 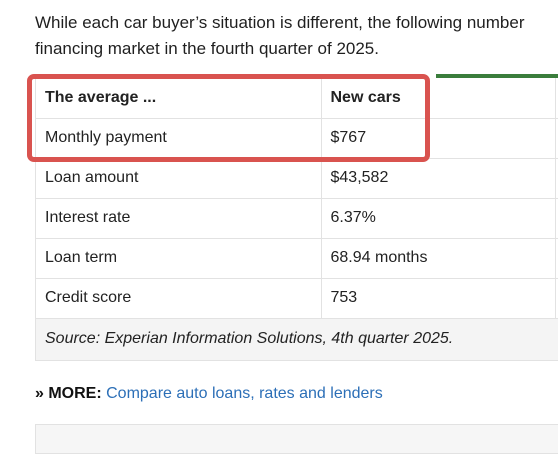 I want to click on more-prefix: » MORE:, so click(x=68, y=393).